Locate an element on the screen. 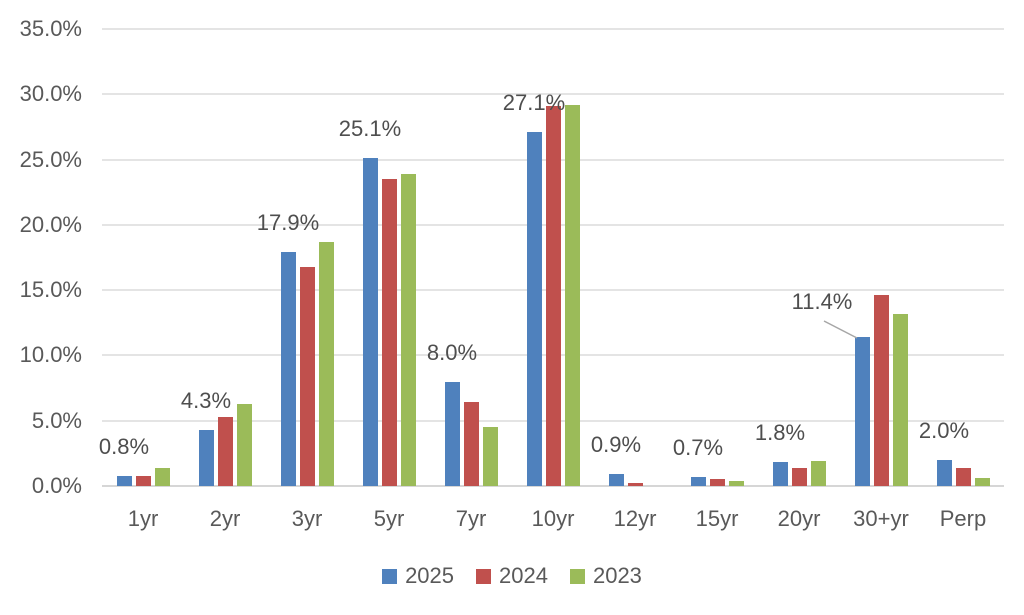  bar-2024-7yr is located at coordinates (471, 444).